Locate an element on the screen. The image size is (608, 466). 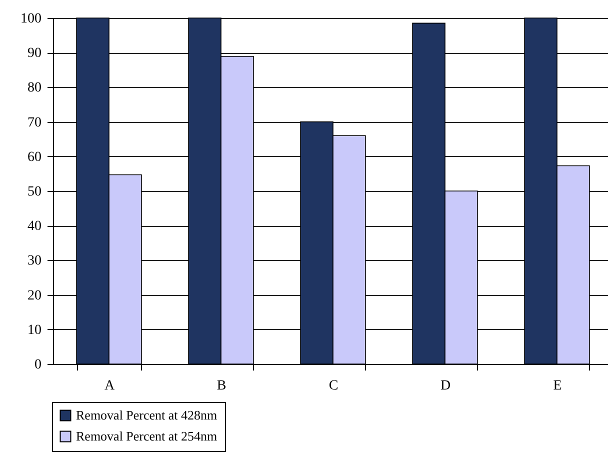
legend-label: Removal Percent at 254nm is located at coordinates (147, 436).